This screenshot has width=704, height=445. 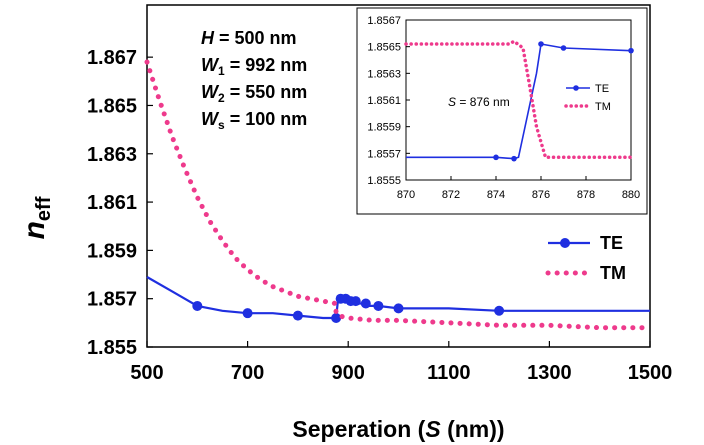 I want to click on inset-y-tick-label: 1.8561, so click(x=384, y=101).